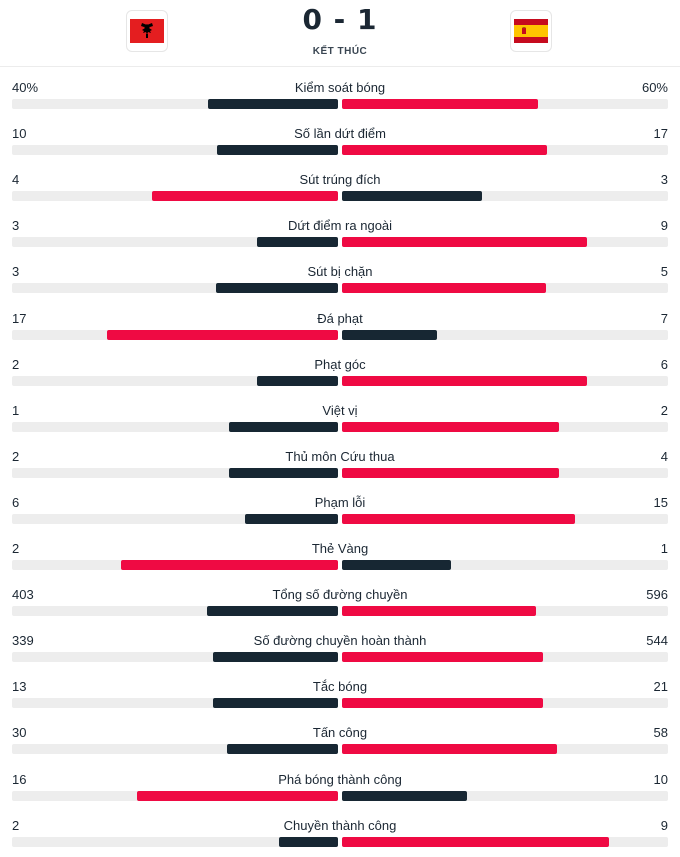 This screenshot has width=680, height=857. I want to click on stat-label: Tắc bóng, so click(340, 686).